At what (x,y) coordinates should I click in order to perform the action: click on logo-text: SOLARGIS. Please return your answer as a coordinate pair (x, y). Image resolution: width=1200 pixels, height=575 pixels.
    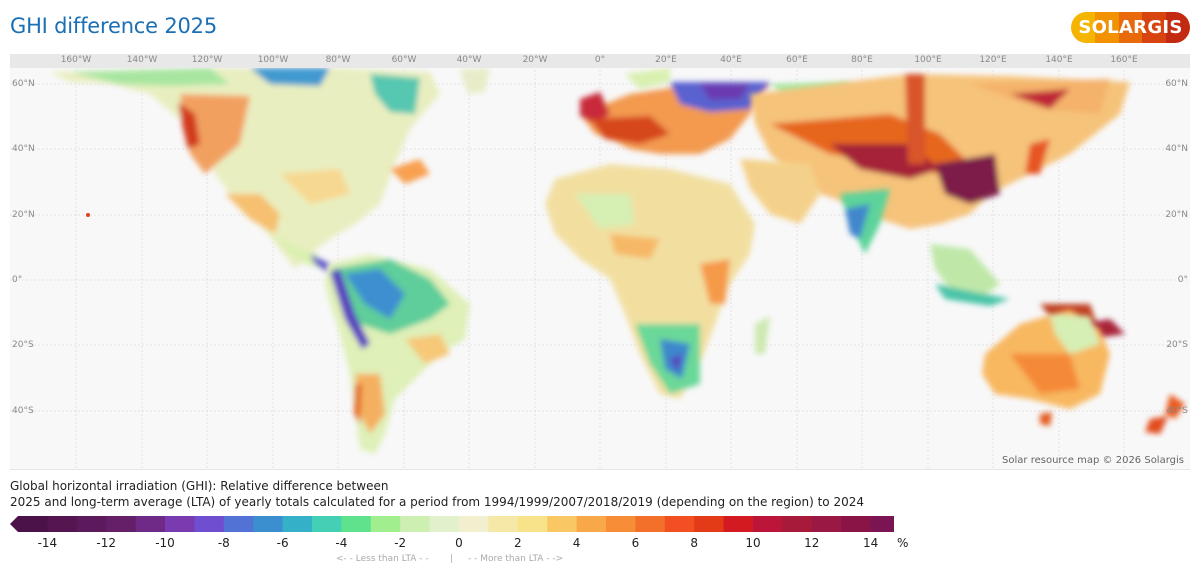
    Looking at the image, I should click on (1130, 27).